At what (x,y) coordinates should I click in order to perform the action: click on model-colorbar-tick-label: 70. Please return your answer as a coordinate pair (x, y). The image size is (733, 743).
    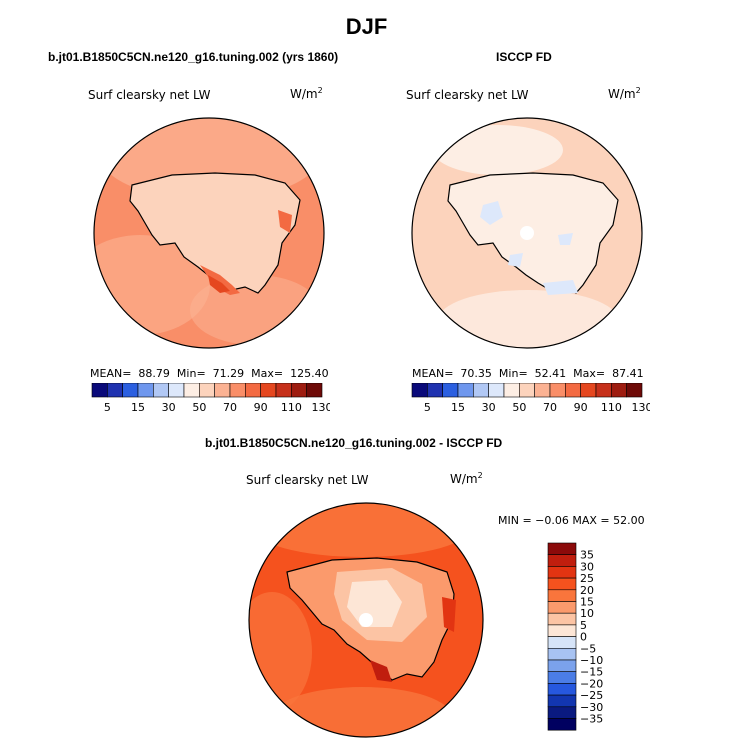
    Looking at the image, I should click on (230, 407).